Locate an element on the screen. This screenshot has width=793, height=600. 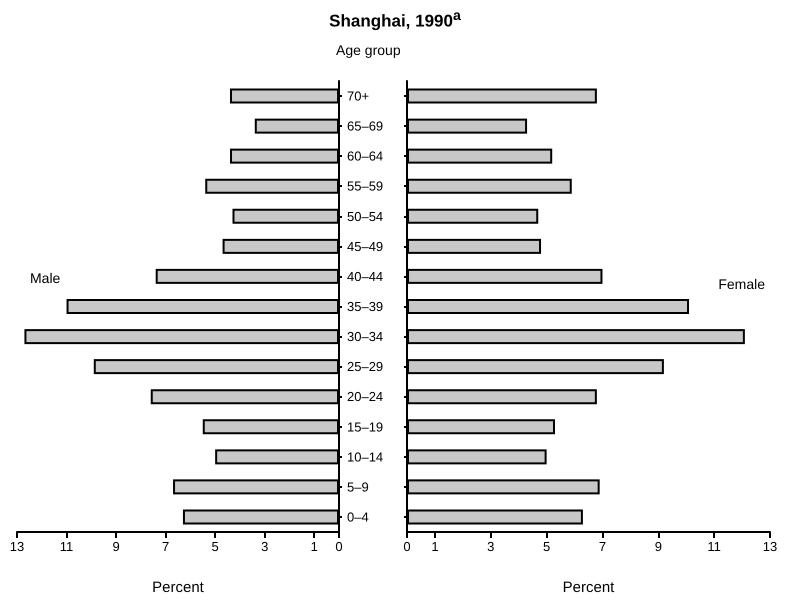
y-tick-label: 50–54 is located at coordinates (365, 216).